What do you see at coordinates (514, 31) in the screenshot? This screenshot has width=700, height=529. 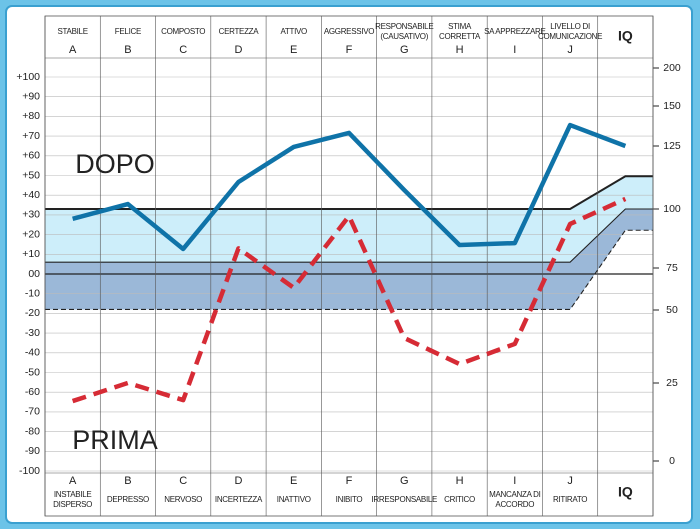 I see `category-label: SA APPREZZARE` at bounding box center [514, 31].